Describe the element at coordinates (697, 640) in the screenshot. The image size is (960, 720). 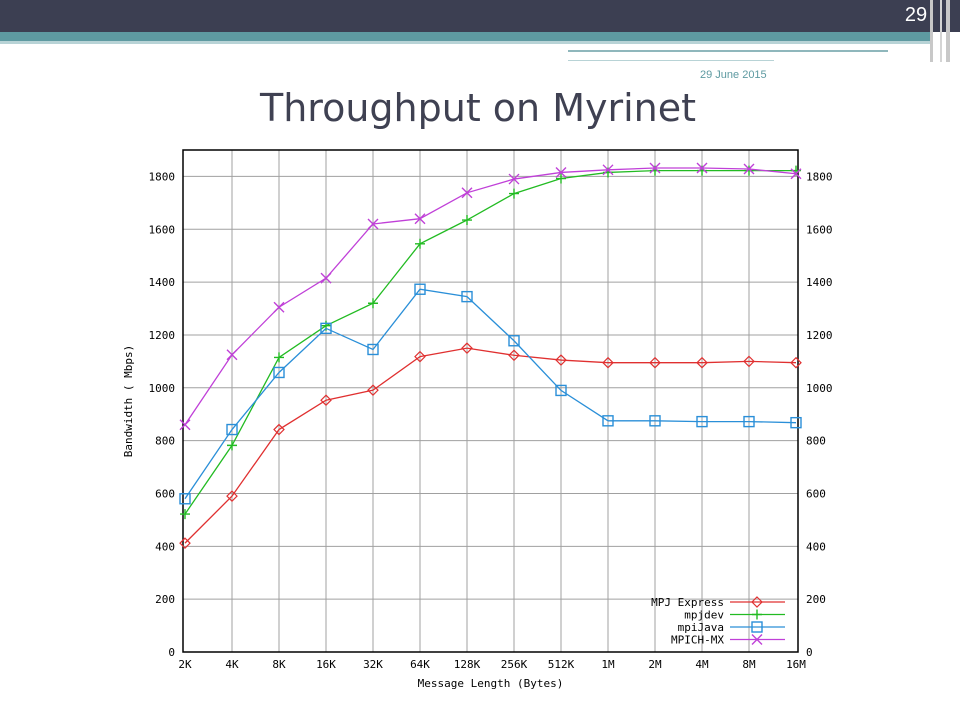
I see `legend-label: MPICH-MX` at that location.